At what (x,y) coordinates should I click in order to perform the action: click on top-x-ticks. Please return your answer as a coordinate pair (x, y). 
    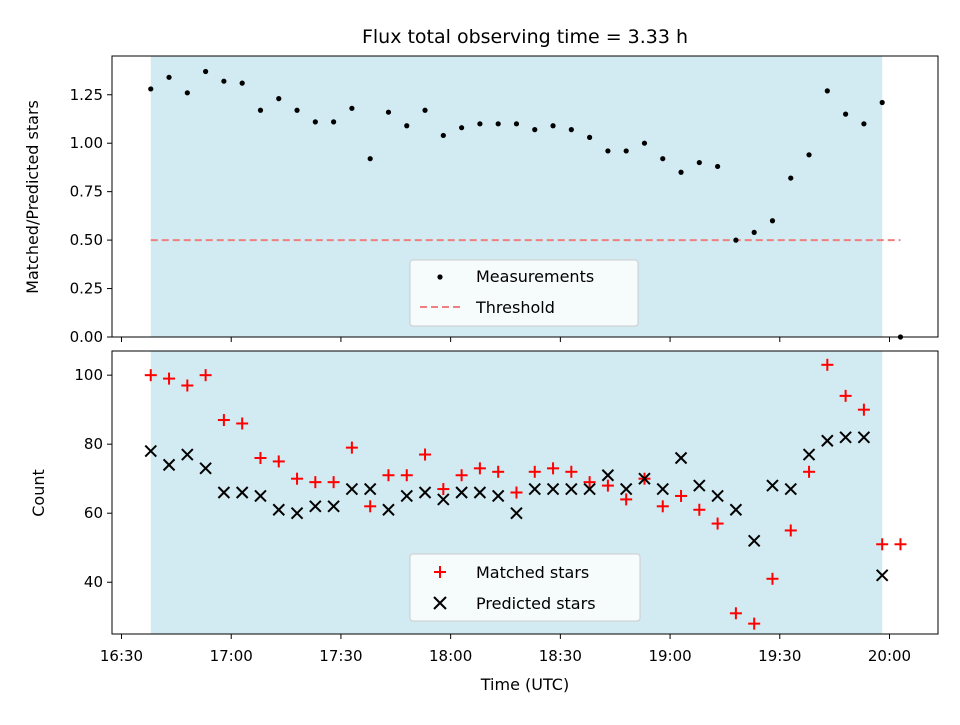
    Looking at the image, I should click on (505, 339).